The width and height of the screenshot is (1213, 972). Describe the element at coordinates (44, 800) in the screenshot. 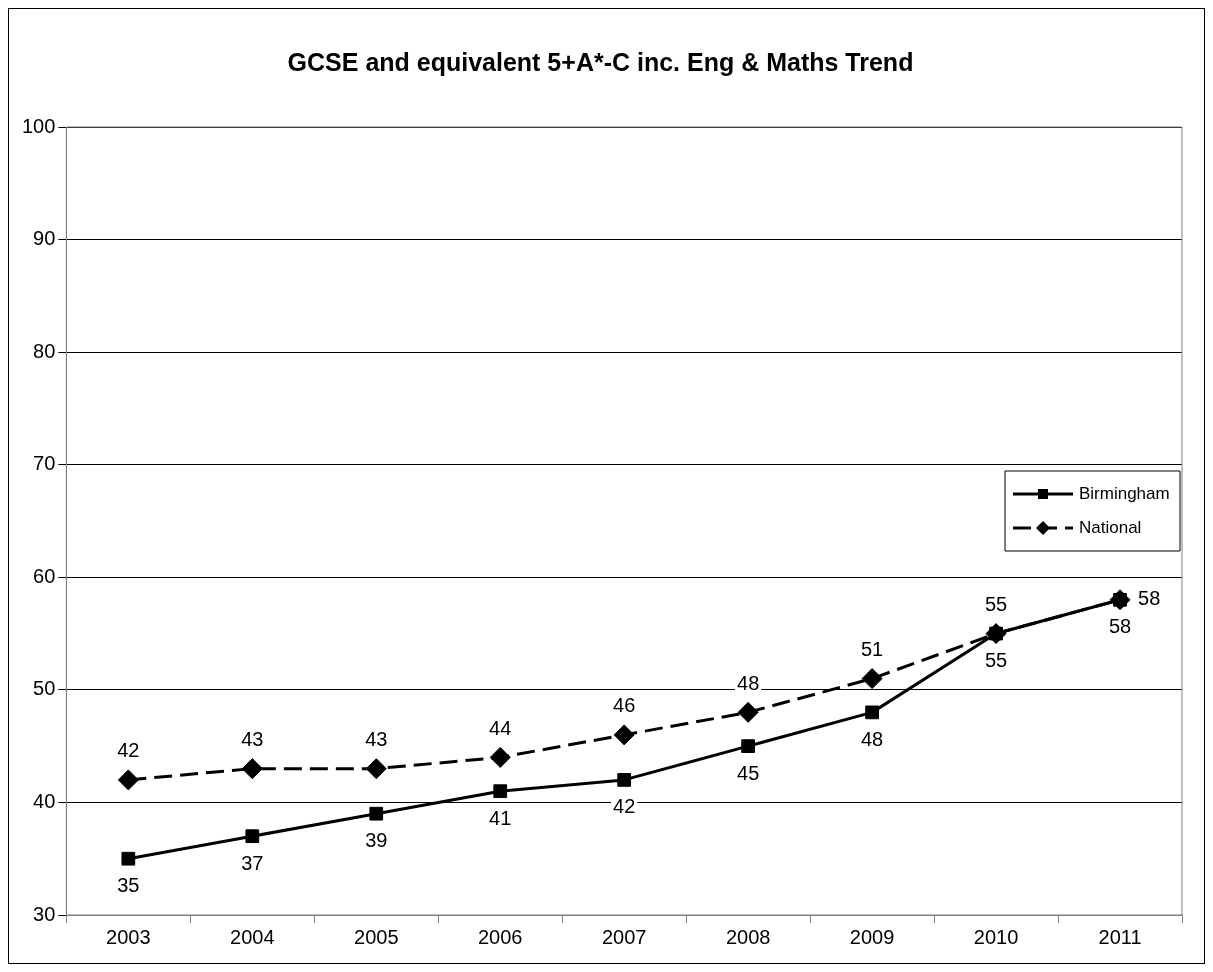

I see `y-tick-label: 40` at that location.